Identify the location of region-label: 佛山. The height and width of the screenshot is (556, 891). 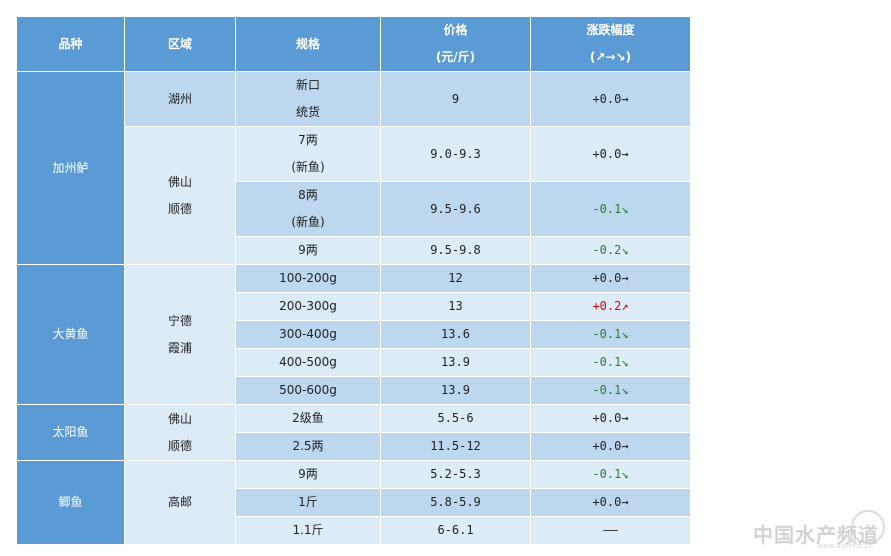
(179, 418).